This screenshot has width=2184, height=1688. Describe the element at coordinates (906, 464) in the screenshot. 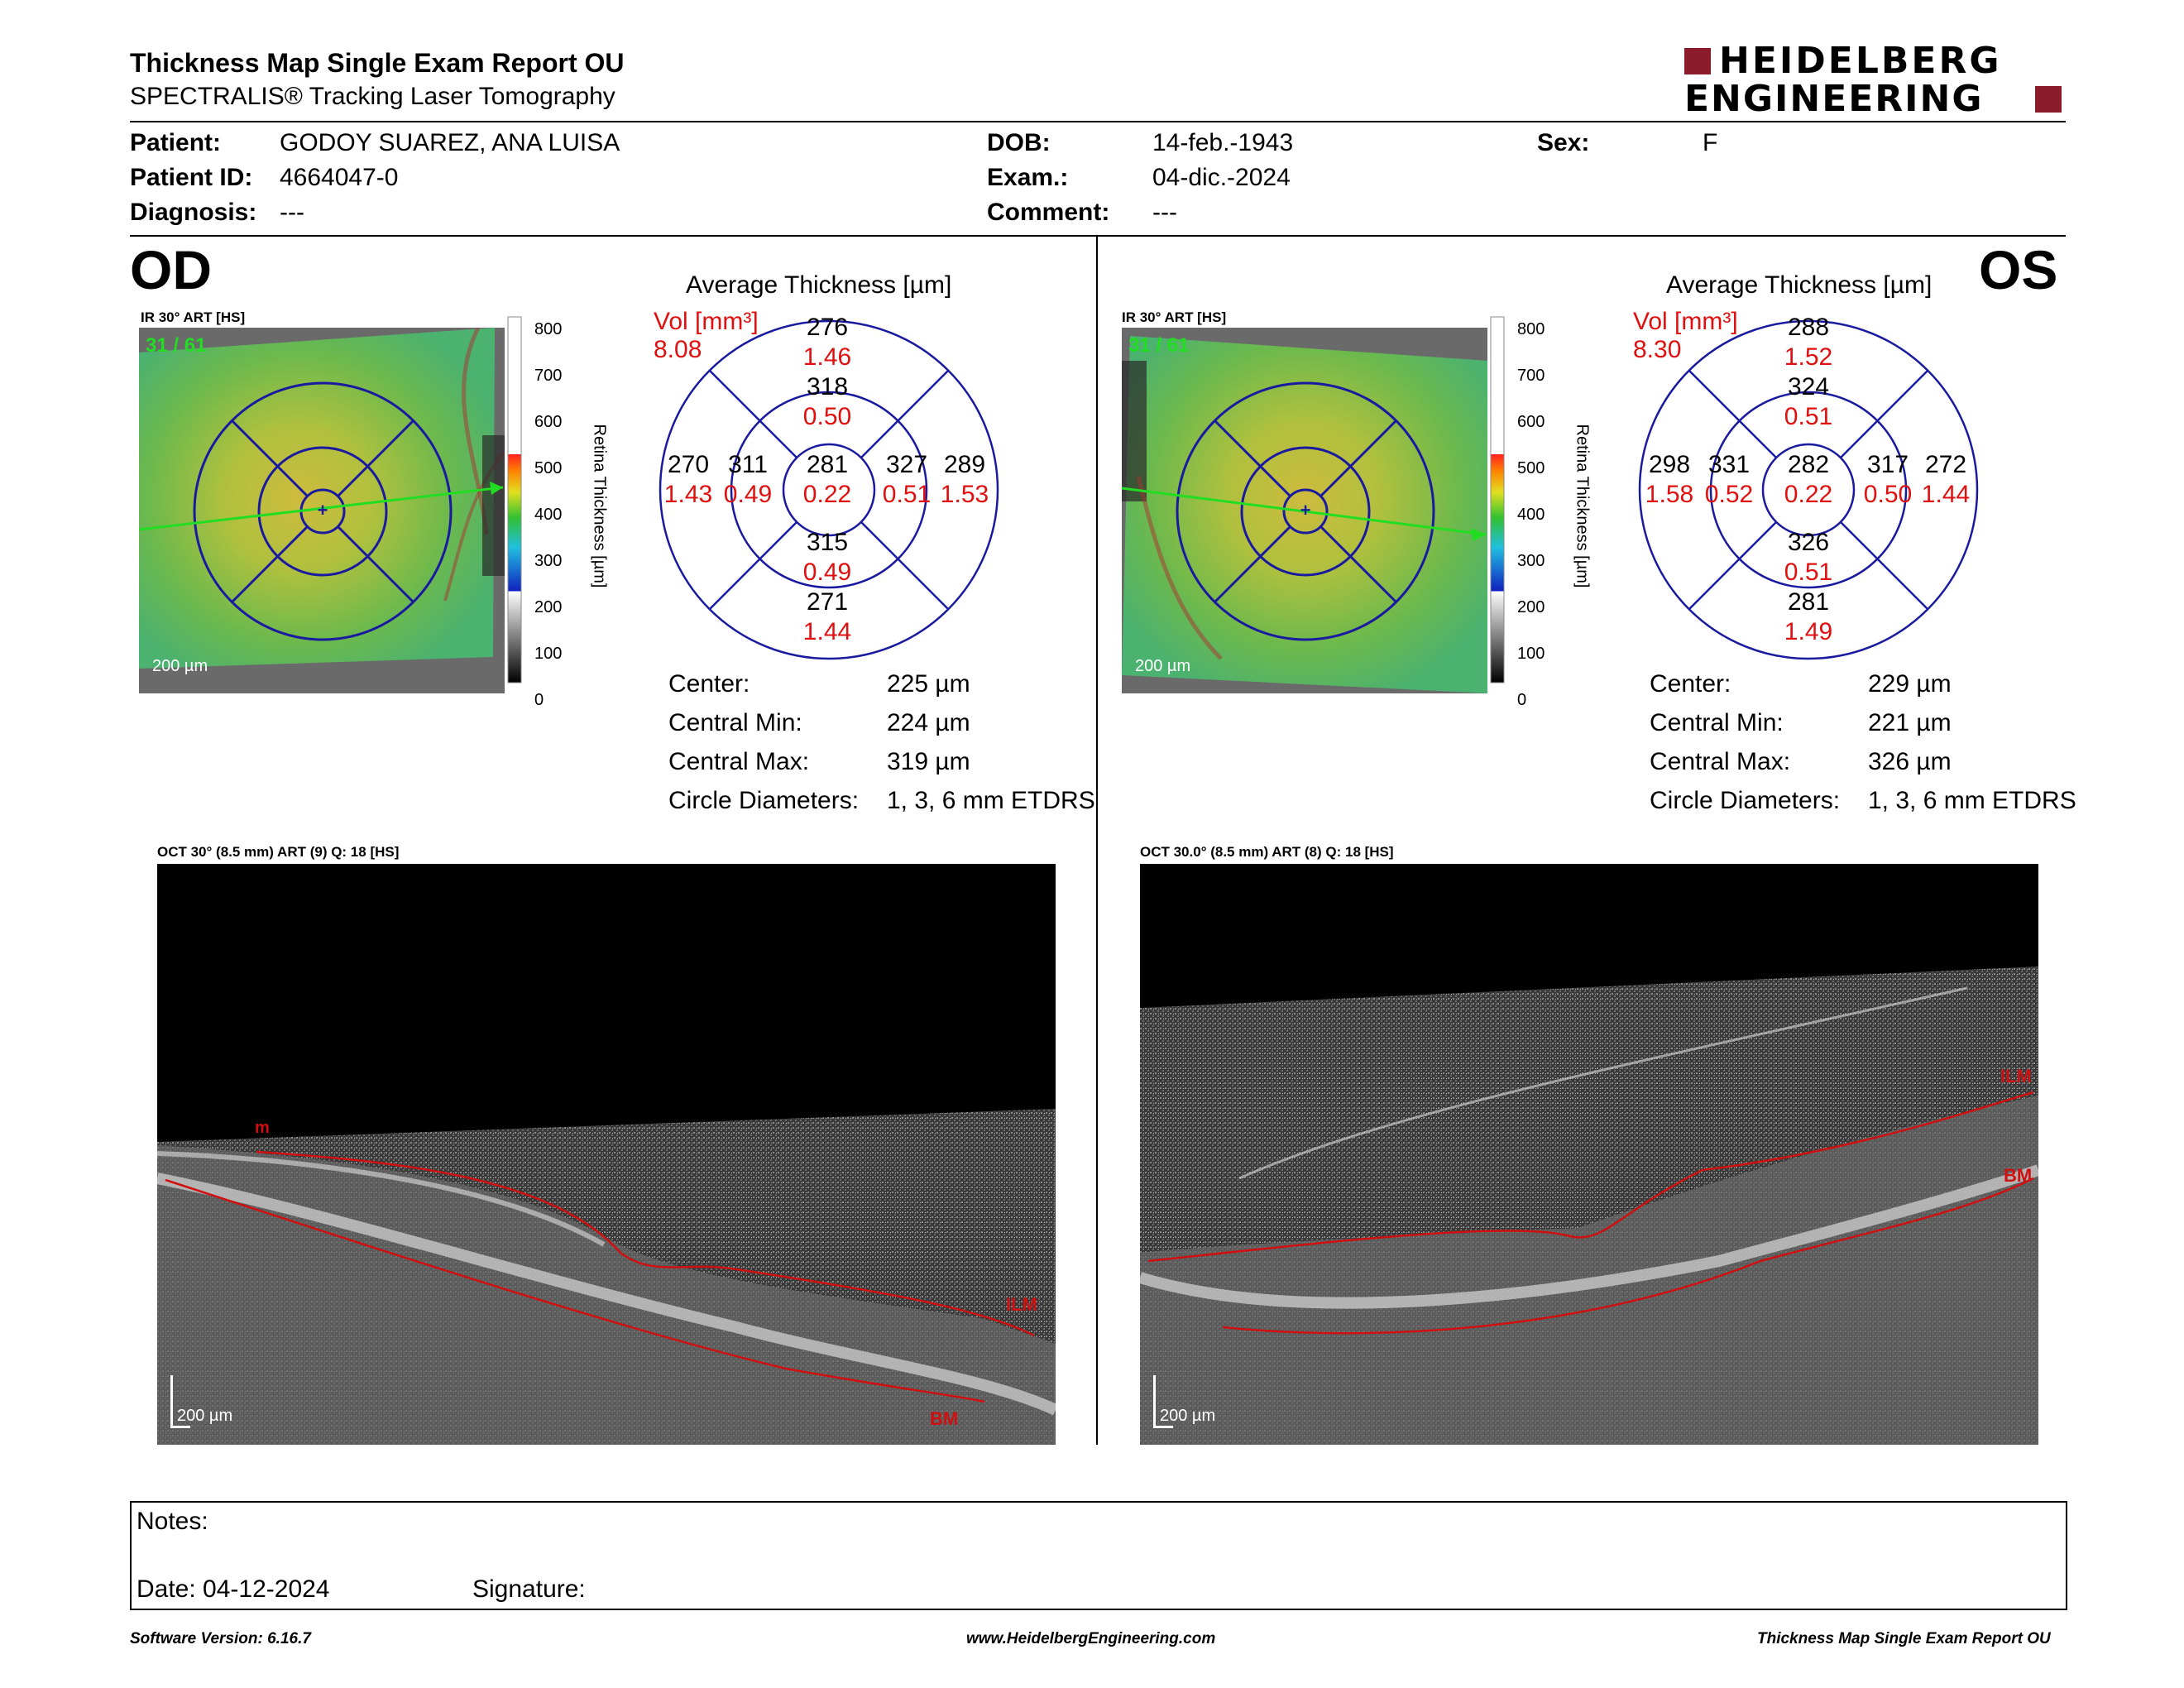

I see `thickness: 327` at that location.